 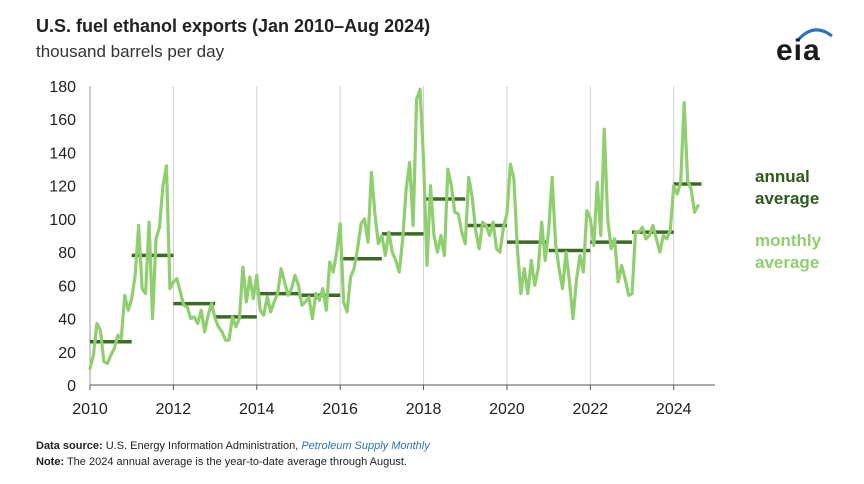 What do you see at coordinates (787, 262) in the screenshot?
I see `legend-monthly-line2: average` at bounding box center [787, 262].